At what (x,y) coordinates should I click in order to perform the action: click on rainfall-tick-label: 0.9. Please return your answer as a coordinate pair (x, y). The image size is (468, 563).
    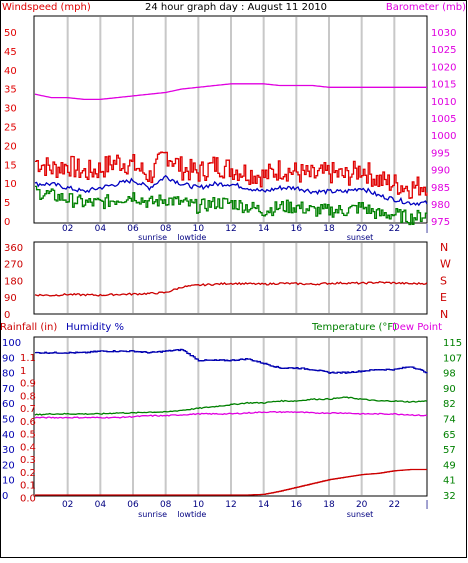
    Looking at the image, I should click on (28, 384).